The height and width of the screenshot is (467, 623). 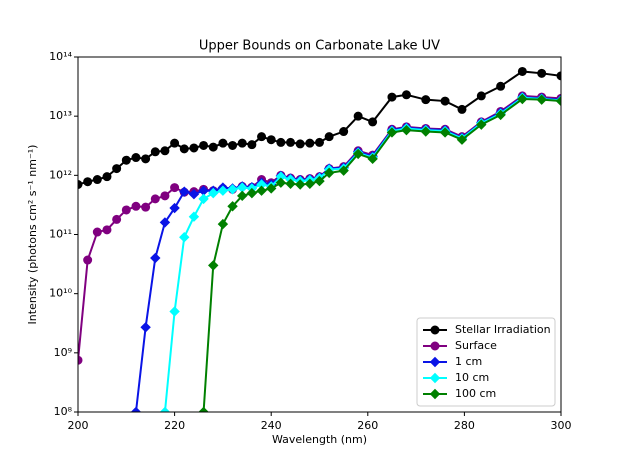 What do you see at coordinates (476, 345) in the screenshot?
I see `legend-label: Surface` at bounding box center [476, 345].